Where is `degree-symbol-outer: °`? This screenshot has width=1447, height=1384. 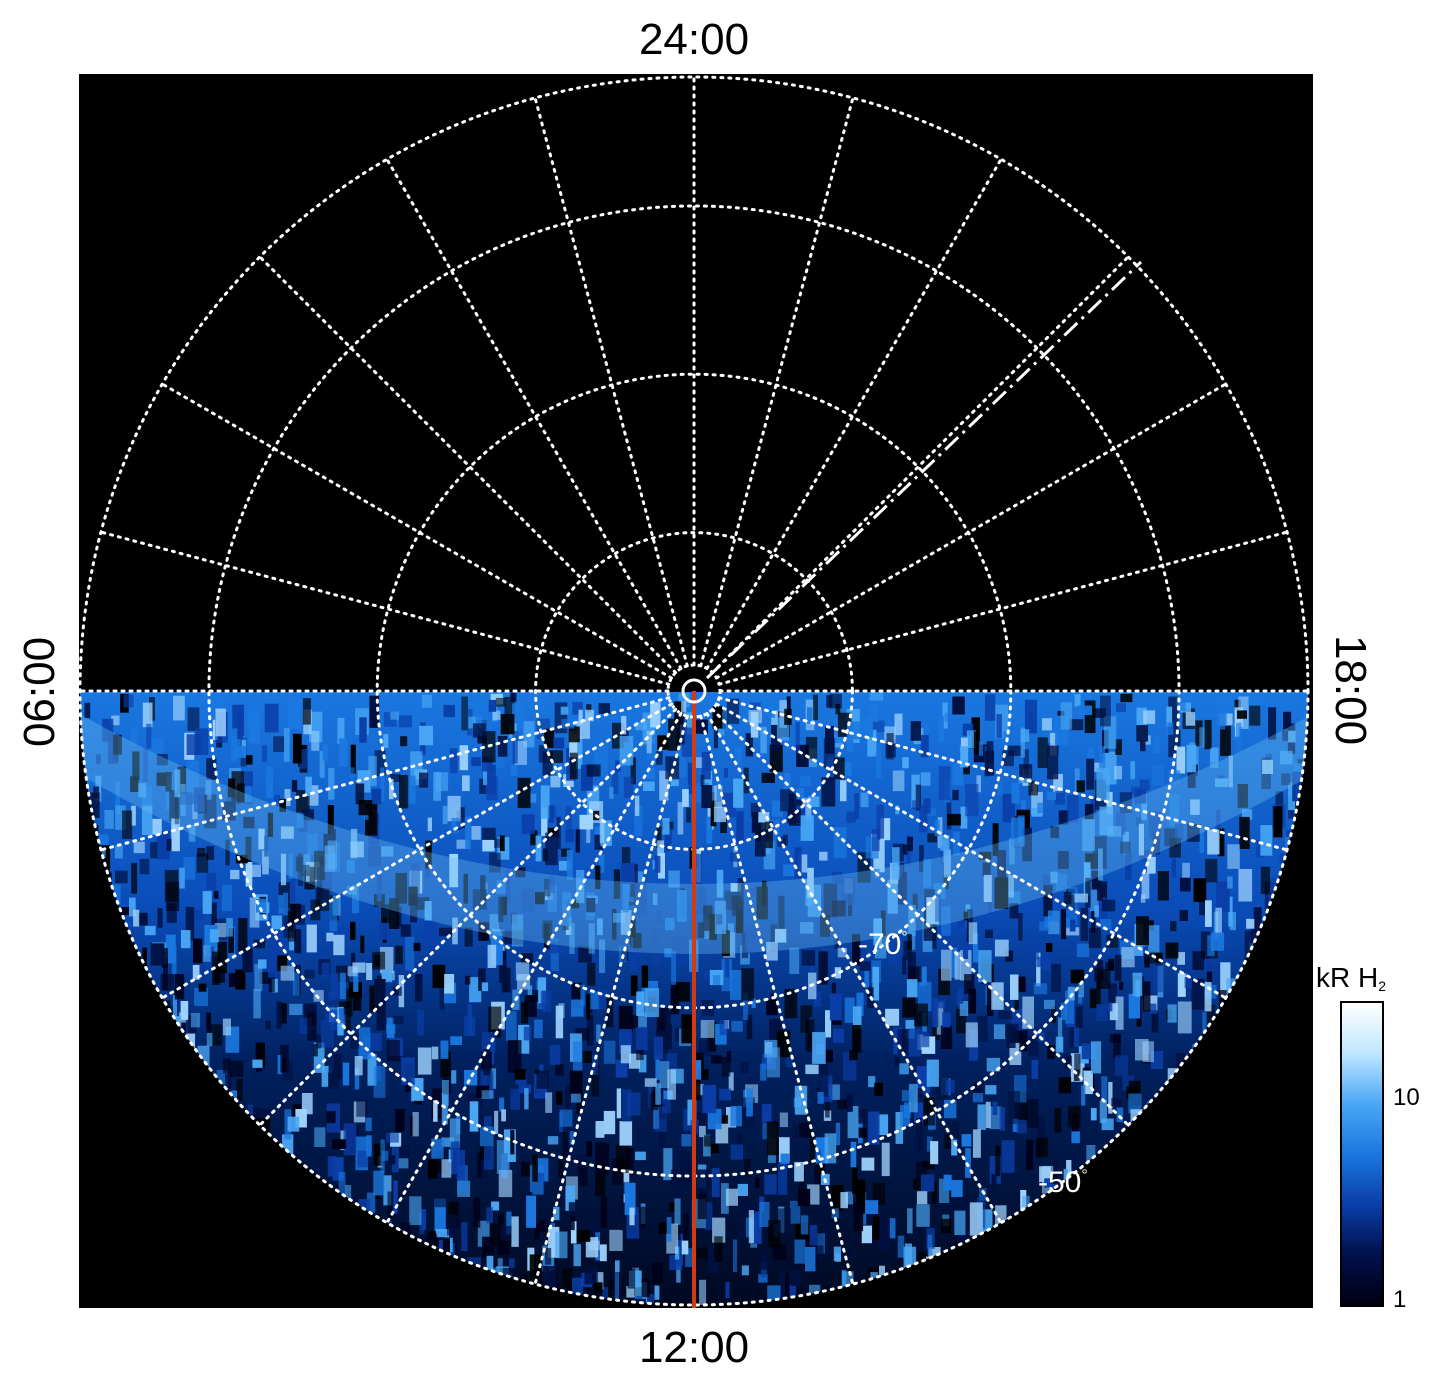
degree-symbol-outer: ° is located at coordinates (1084, 1175).